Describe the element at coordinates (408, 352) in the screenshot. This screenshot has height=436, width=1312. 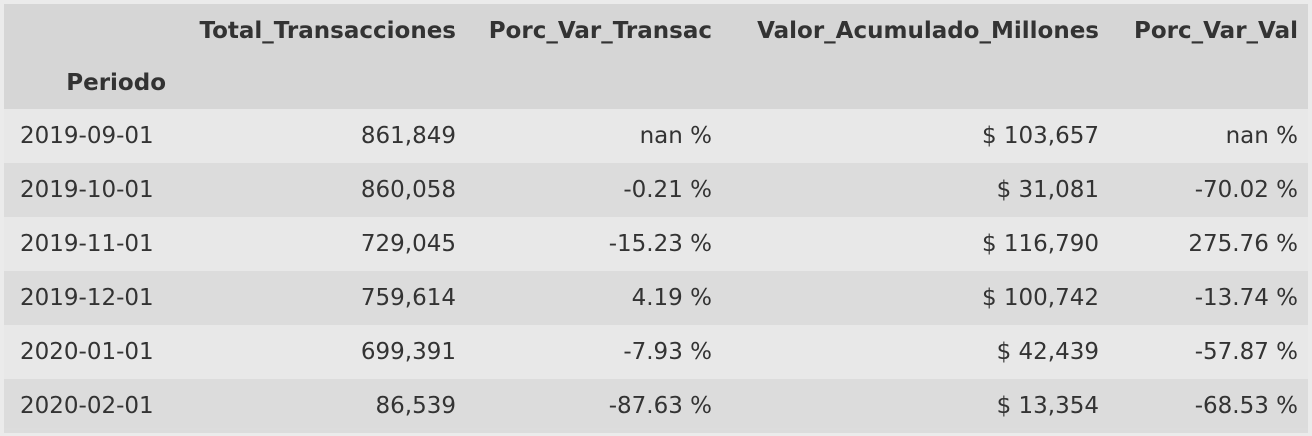
I see `cell-total-transacciones: 699,391` at that location.